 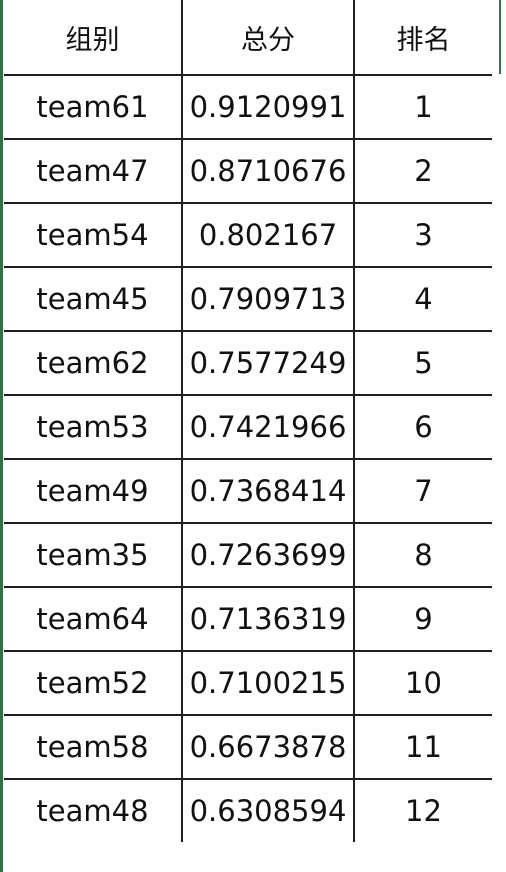 I want to click on cell-rank: 8, so click(x=422, y=555).